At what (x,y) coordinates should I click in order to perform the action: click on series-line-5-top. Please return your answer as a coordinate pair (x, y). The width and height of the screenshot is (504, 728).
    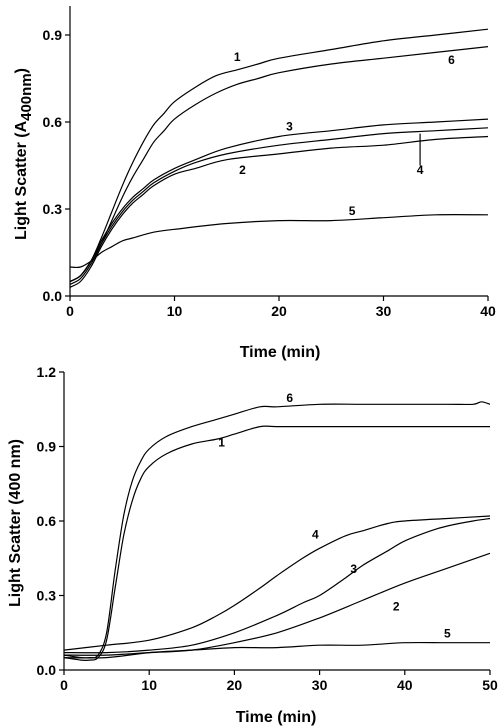
    Looking at the image, I should click on (279, 241).